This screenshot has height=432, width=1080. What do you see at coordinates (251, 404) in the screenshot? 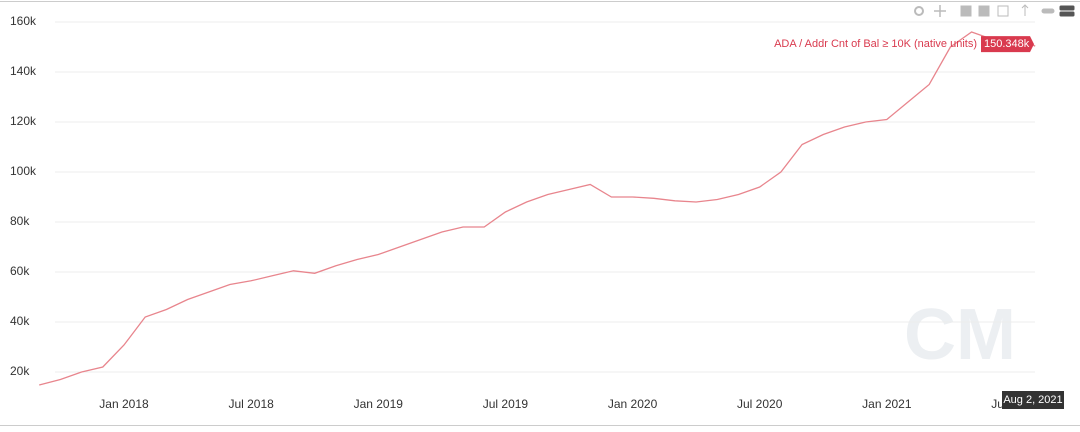
I see `x-tick-label: Jul 2018` at bounding box center [251, 404].